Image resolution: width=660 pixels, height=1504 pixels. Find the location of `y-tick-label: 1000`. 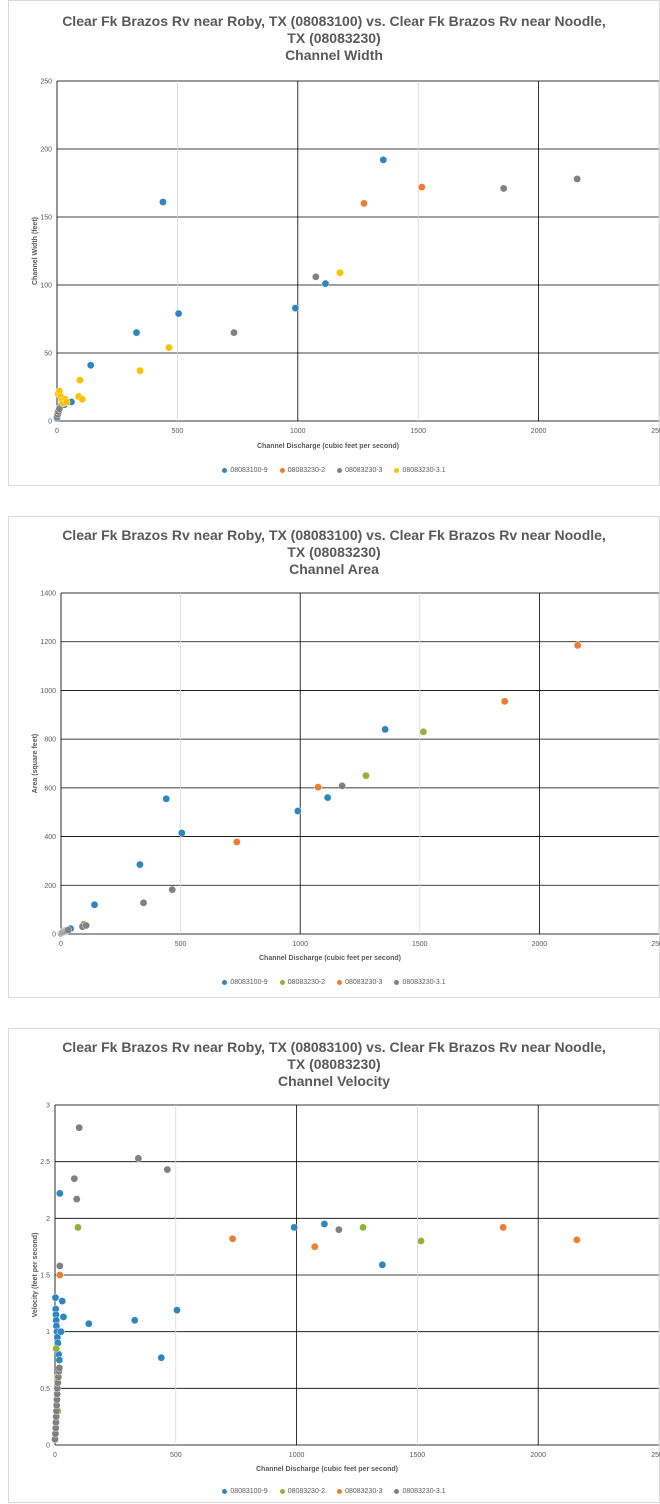

y-tick-label: 1000 is located at coordinates (48, 691).